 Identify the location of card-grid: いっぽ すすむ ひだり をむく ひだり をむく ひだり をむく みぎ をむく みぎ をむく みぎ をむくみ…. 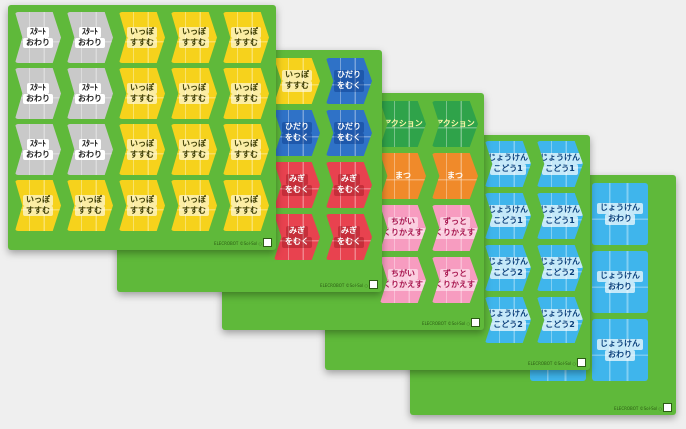
(323, 159).